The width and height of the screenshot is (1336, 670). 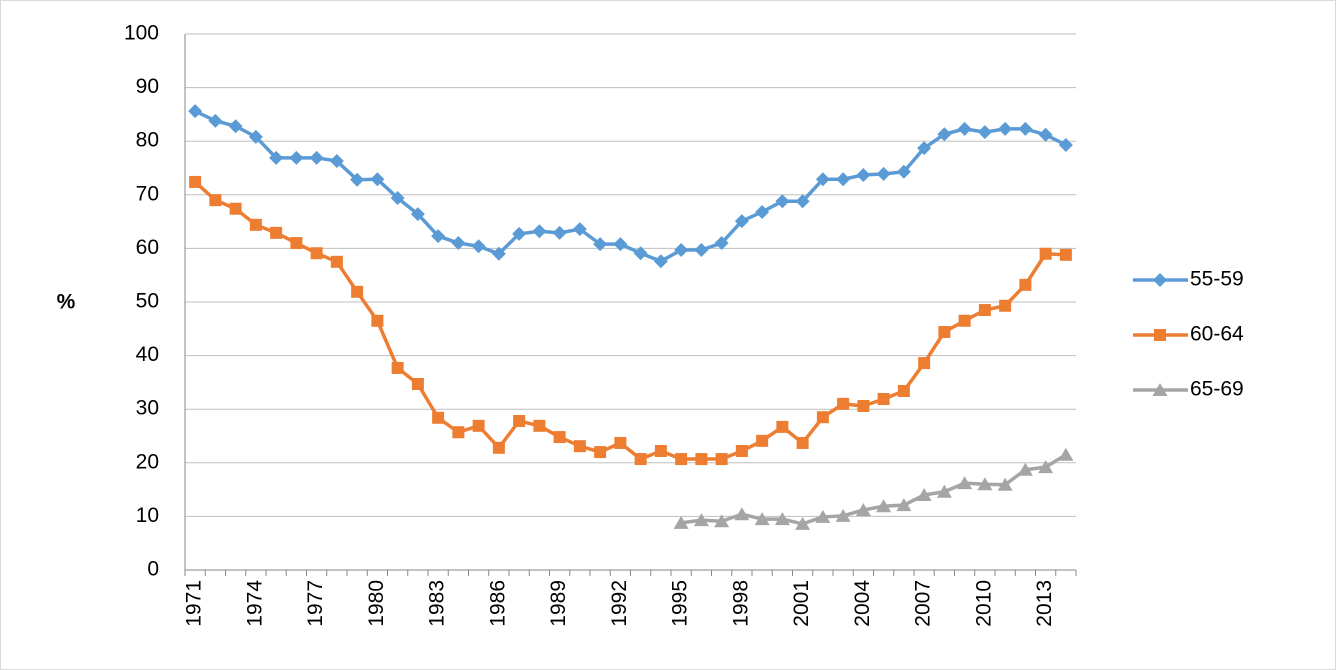 What do you see at coordinates (66, 302) in the screenshot?
I see `y-axis-title: %` at bounding box center [66, 302].